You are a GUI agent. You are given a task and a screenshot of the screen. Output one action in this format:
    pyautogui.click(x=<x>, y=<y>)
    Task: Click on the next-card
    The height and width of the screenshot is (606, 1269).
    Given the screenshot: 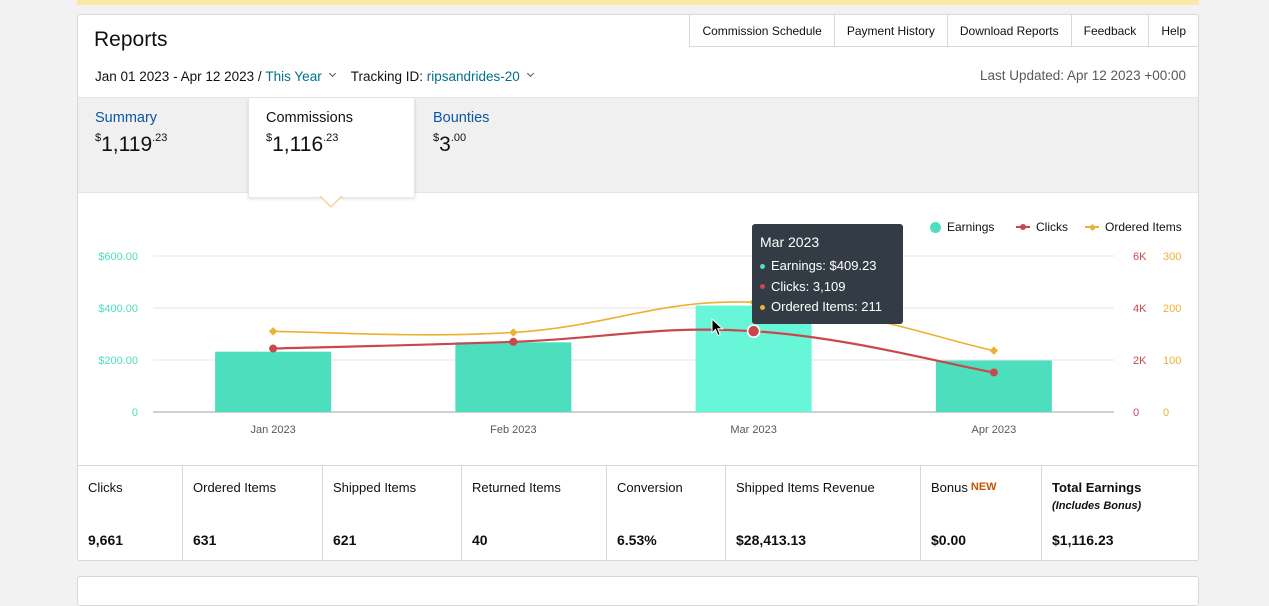 What is the action you would take?
    pyautogui.click(x=638, y=591)
    